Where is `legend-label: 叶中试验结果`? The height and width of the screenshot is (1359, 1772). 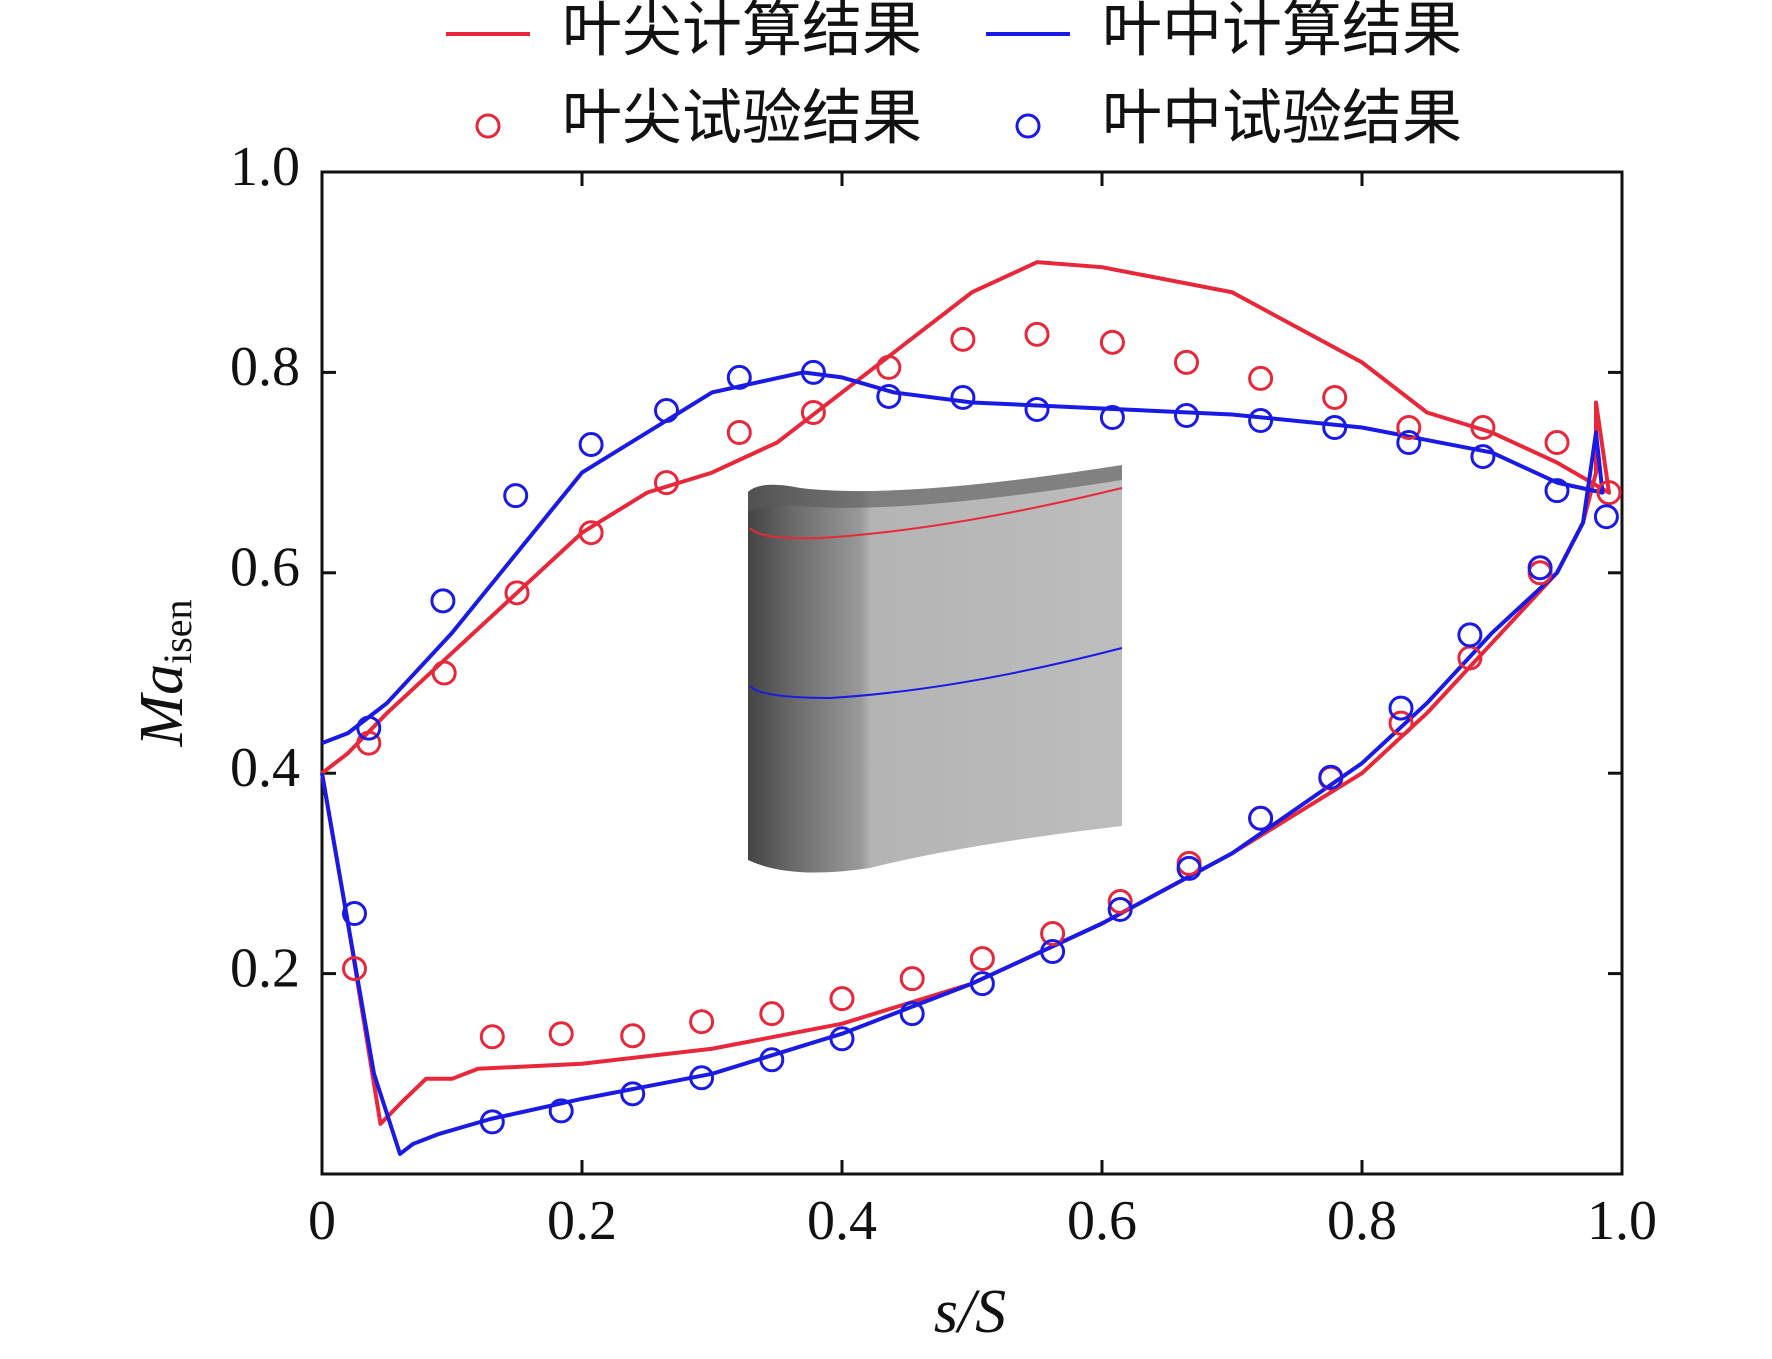 legend-label: 叶中试验结果 is located at coordinates (1282, 119).